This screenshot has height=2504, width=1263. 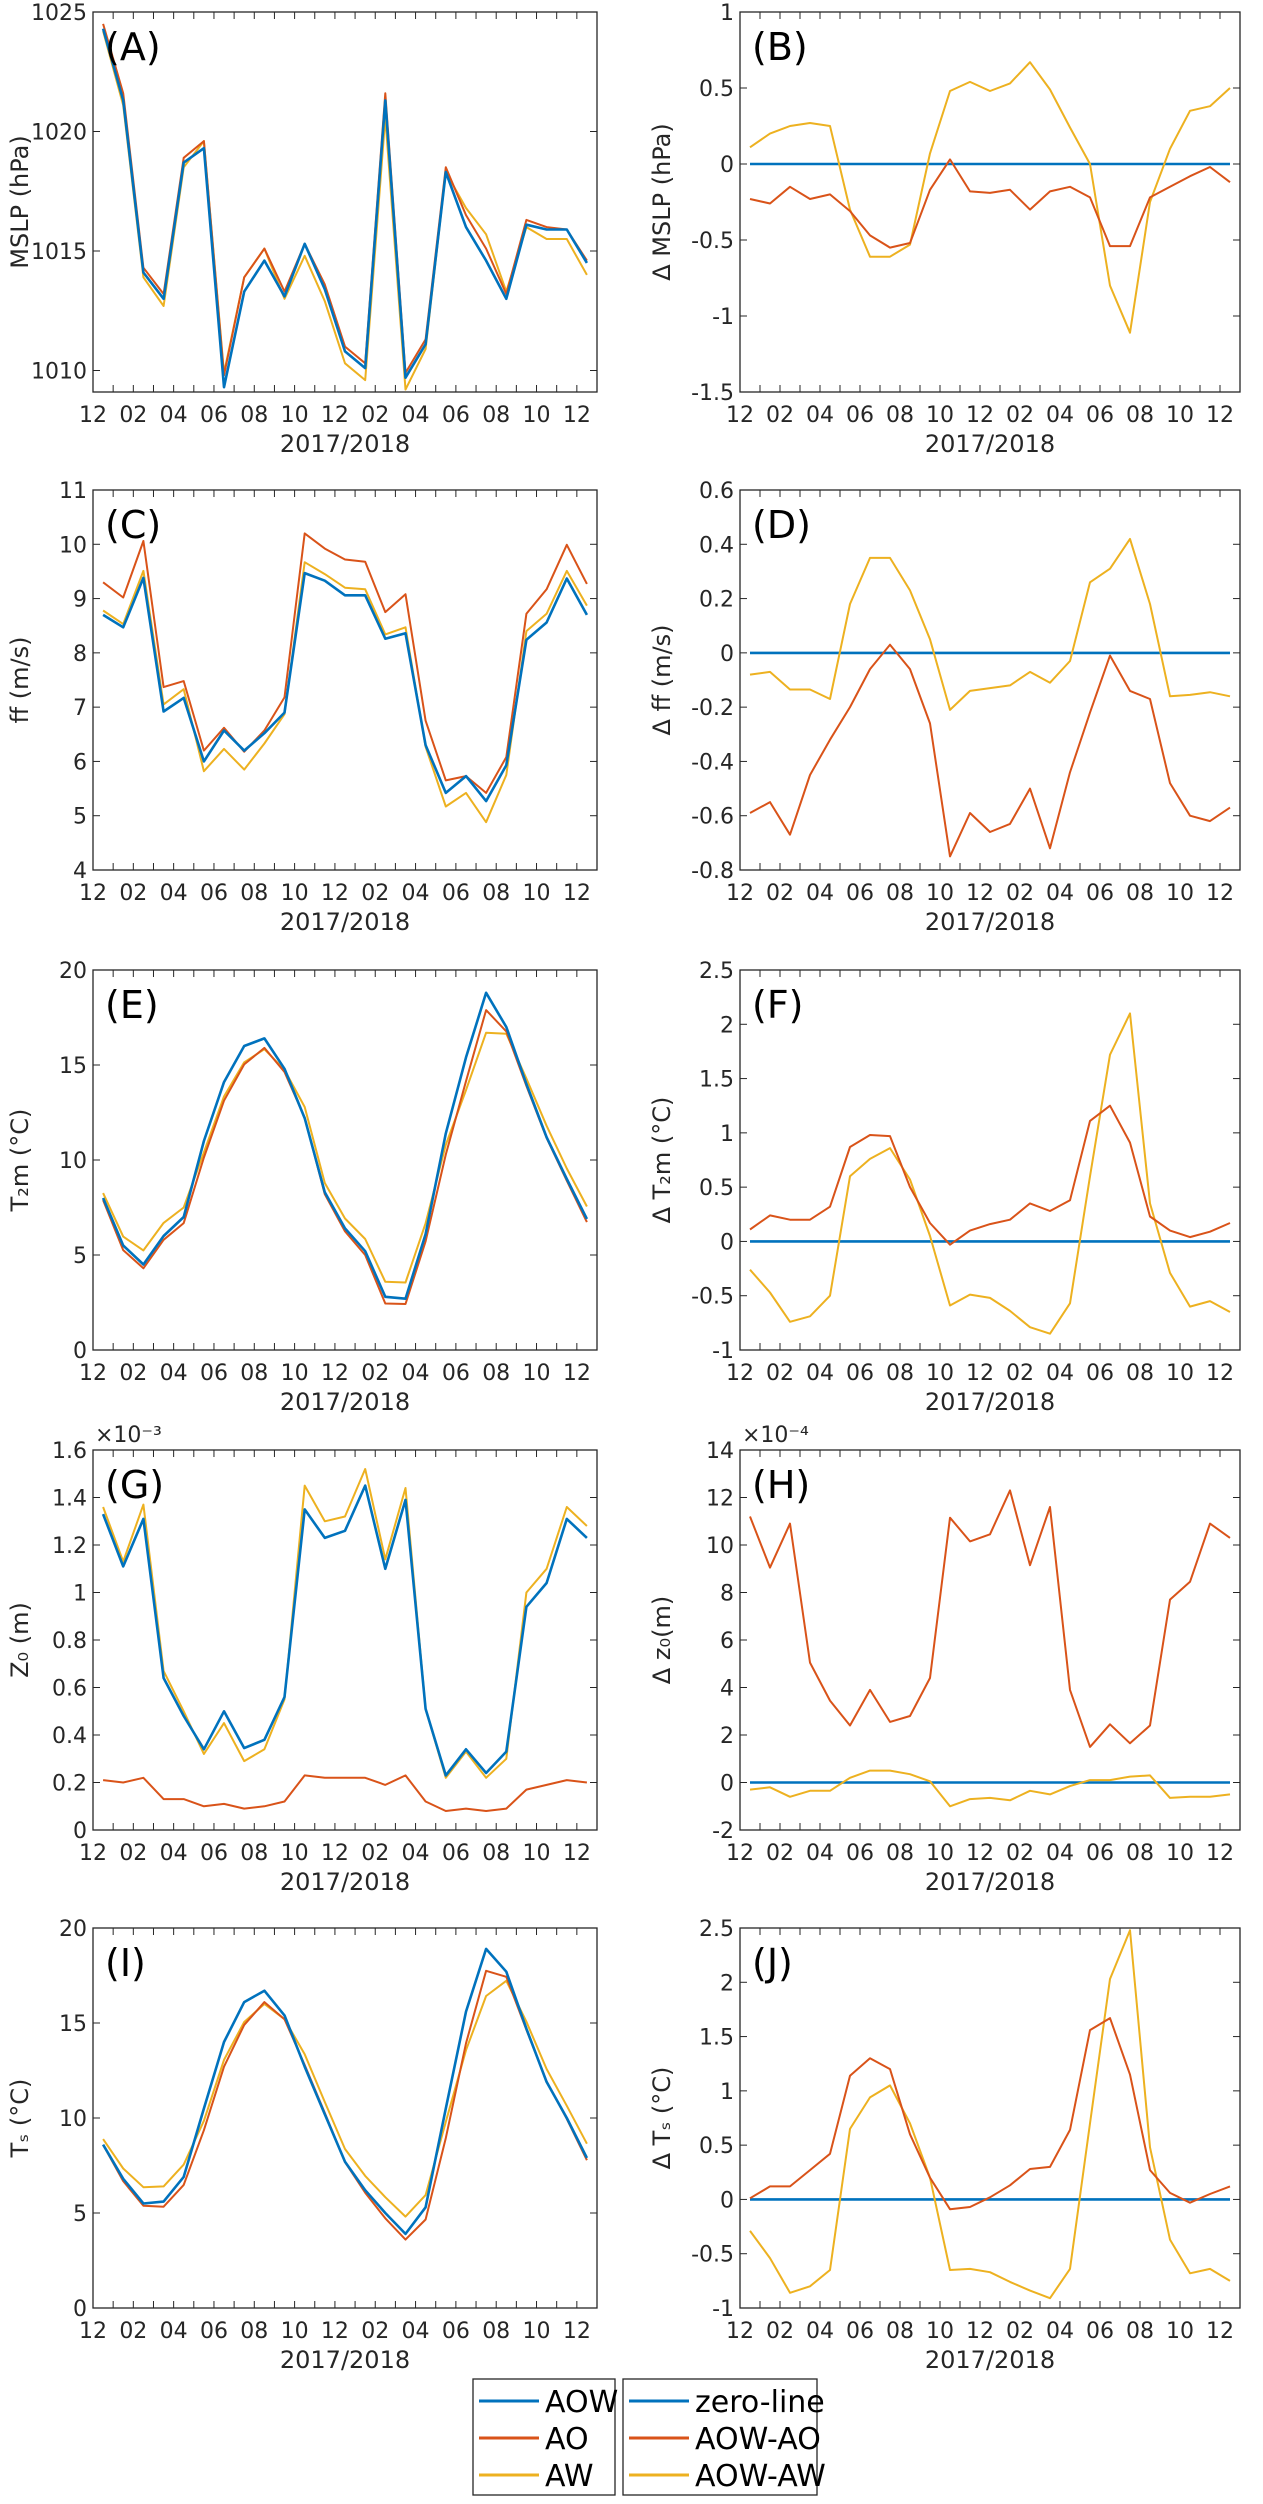 I want to click on y-tick-label: -2, so click(x=723, y=1831).